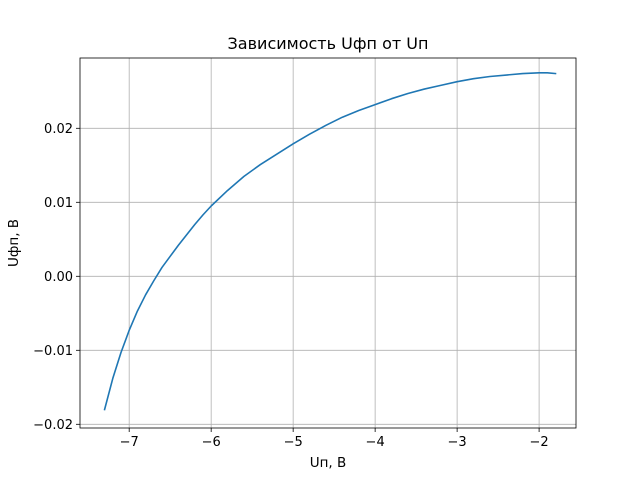 Image resolution: width=640 pixels, height=480 pixels. What do you see at coordinates (58, 203) in the screenshot?
I see `y-tick-label: 0.01` at bounding box center [58, 203].